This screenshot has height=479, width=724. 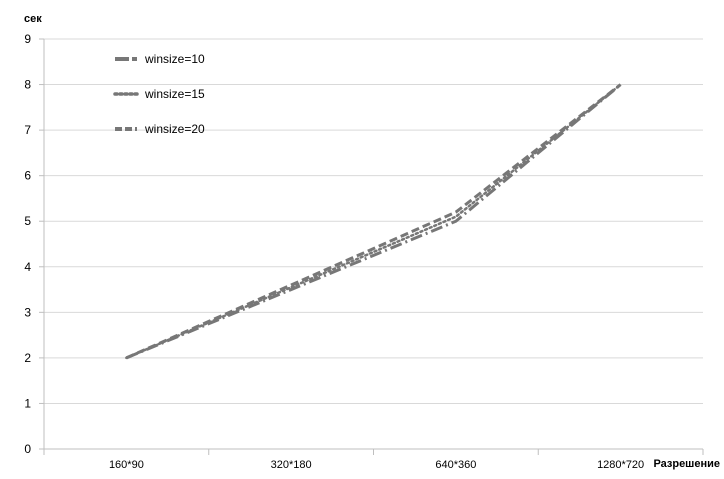 I want to click on x-axis-label: Разрешение, so click(x=686, y=464).